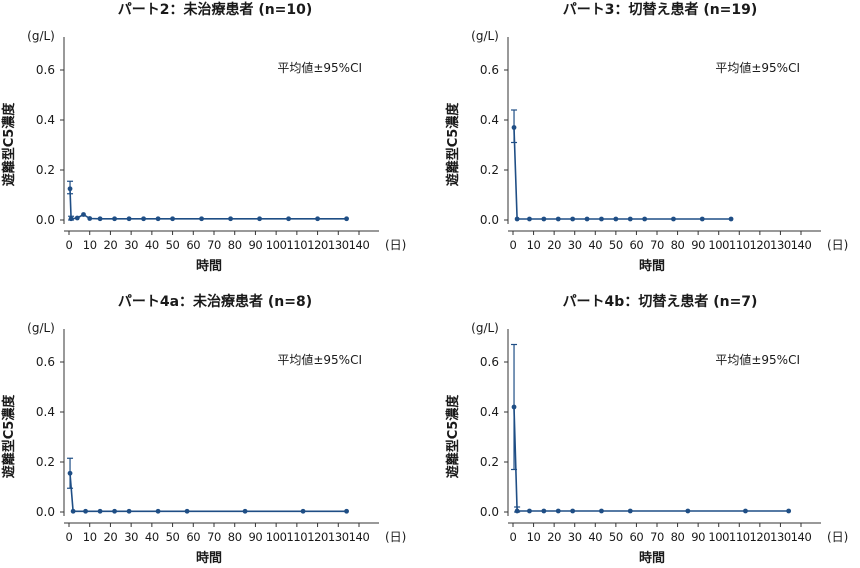 The width and height of the screenshot is (860, 568). What do you see at coordinates (215, 301) in the screenshot?
I see `chart-title: パート4a：未治療患者 (n=8)` at bounding box center [215, 301].